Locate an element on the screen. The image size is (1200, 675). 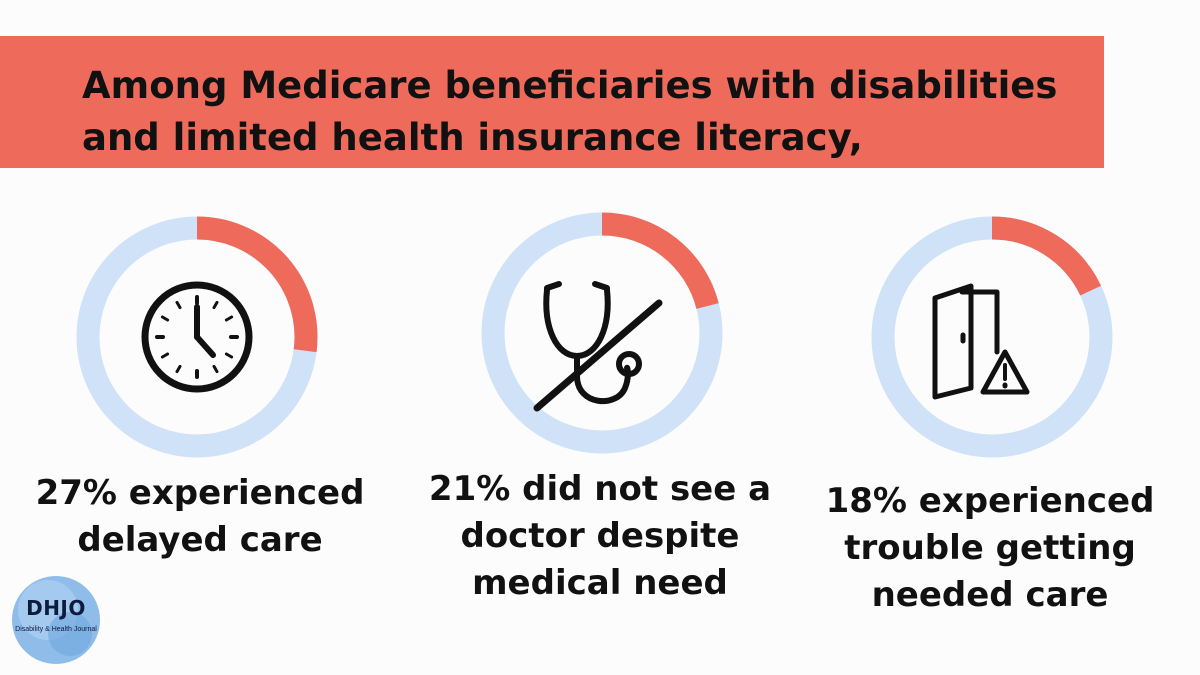
caption-line: doctor despite is located at coordinates (600, 536).